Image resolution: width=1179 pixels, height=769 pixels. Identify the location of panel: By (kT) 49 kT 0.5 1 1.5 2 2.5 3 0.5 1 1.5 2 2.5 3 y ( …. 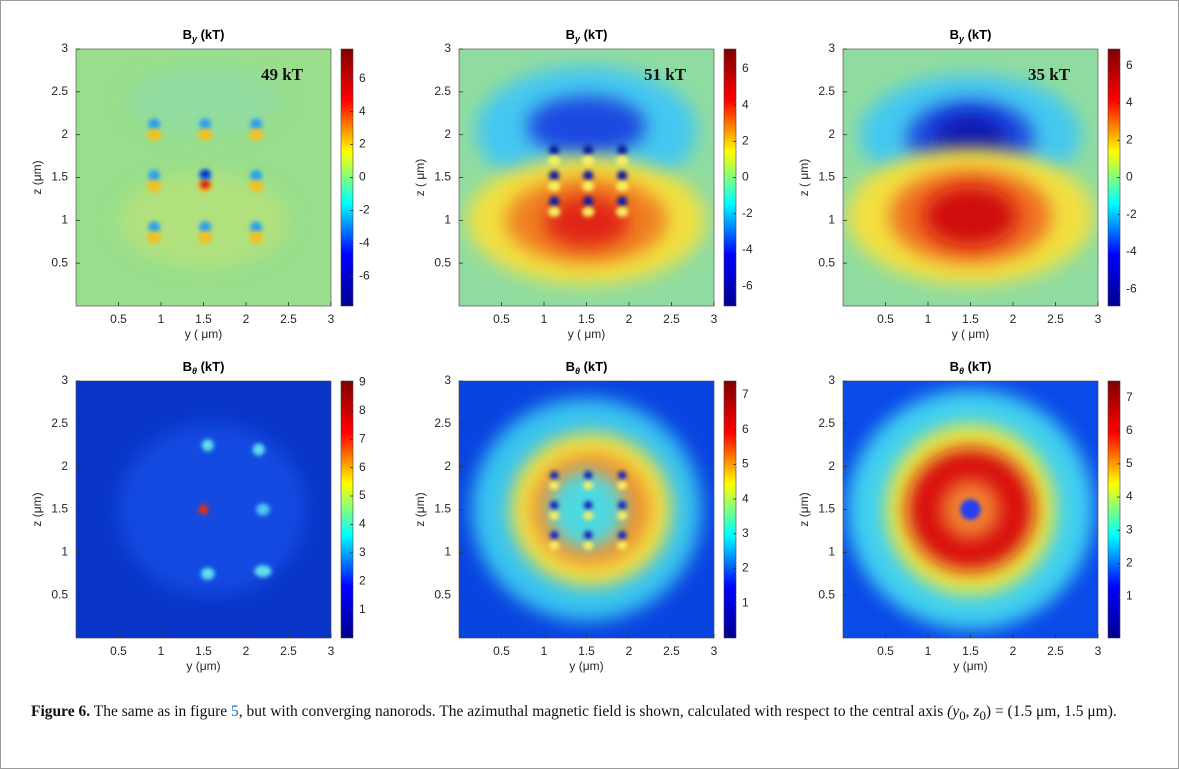
(200, 184).